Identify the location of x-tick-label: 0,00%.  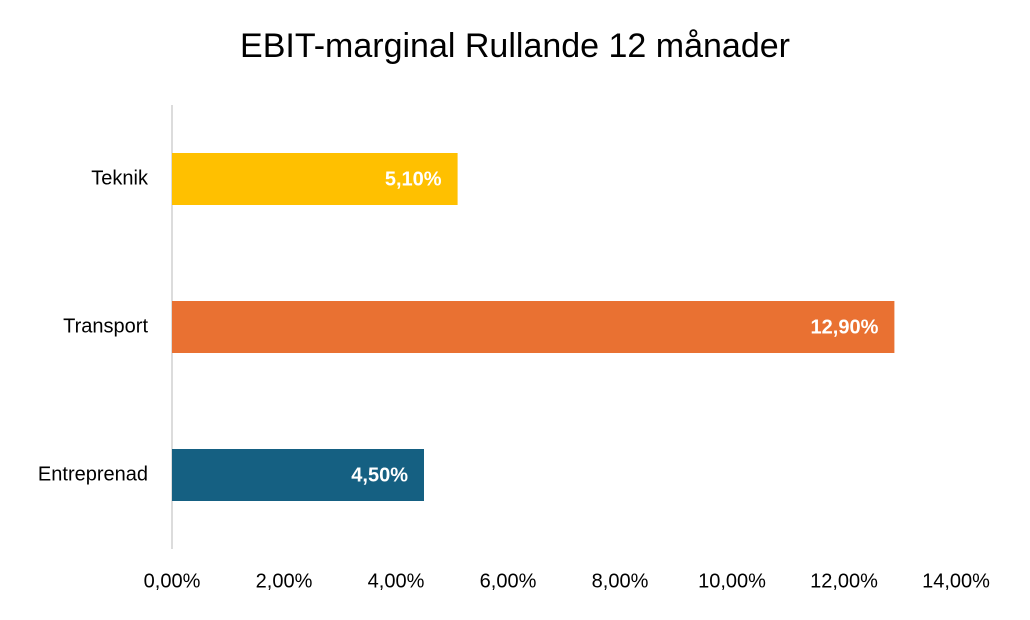
(172, 581).